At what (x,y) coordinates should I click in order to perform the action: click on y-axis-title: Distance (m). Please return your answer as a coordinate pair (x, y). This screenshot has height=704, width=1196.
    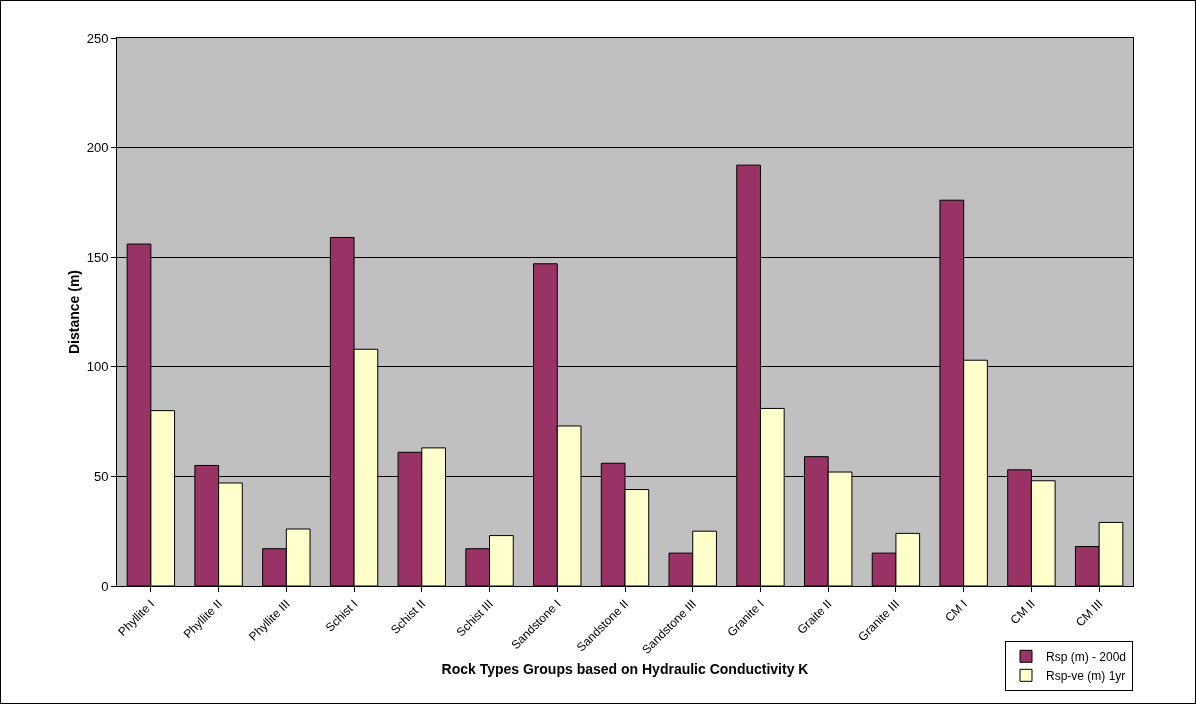
    Looking at the image, I should click on (74, 312).